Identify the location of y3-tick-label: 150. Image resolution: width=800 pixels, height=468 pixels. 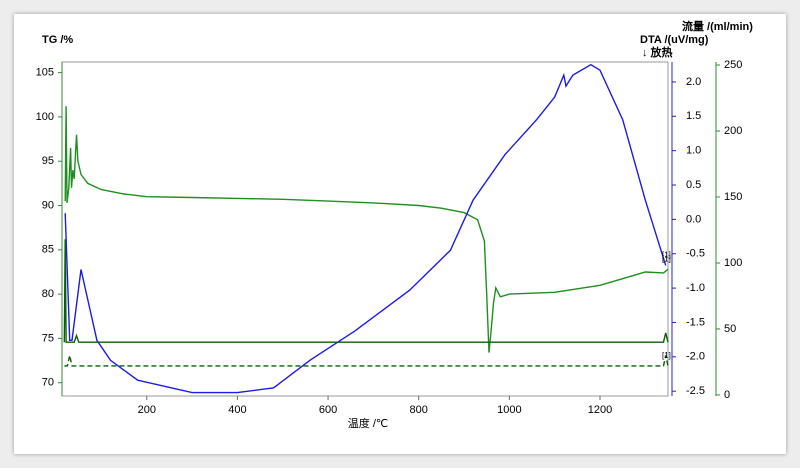
(733, 197).